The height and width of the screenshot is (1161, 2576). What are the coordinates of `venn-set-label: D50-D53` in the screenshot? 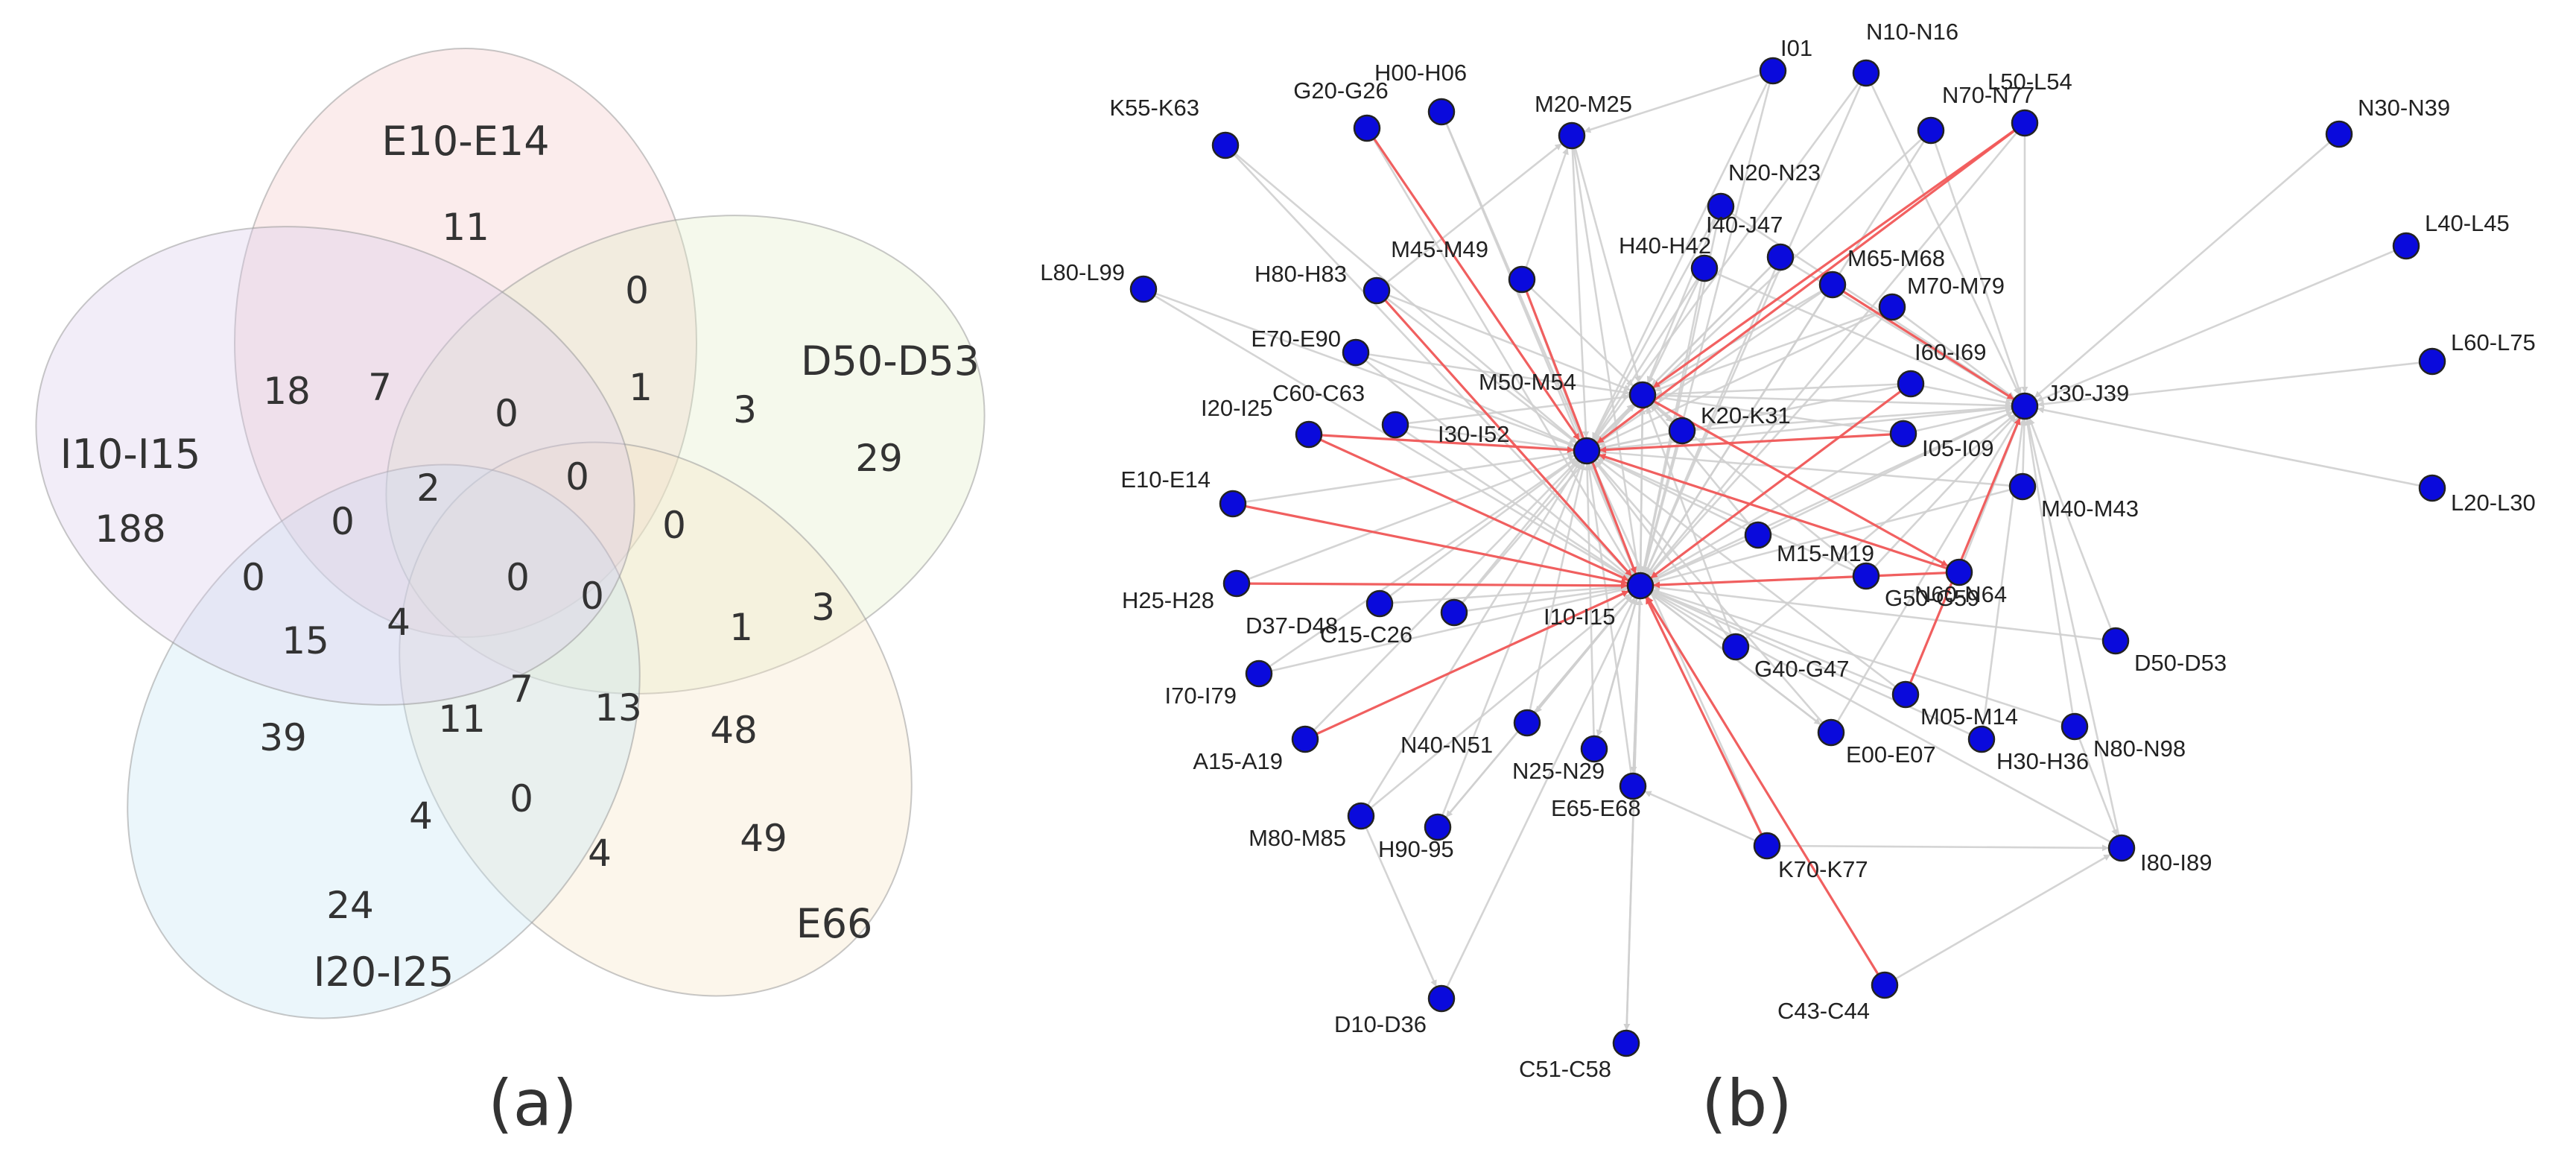 It's located at (891, 361).